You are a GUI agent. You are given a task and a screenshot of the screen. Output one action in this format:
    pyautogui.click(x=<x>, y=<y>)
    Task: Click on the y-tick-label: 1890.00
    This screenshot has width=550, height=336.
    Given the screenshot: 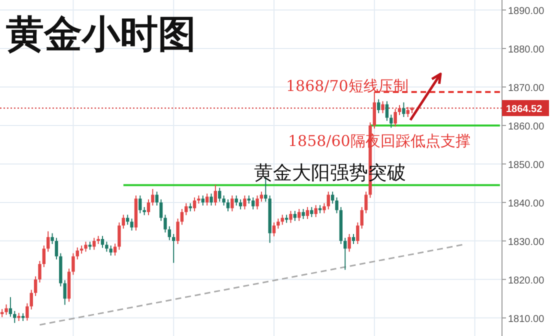 What is the action you would take?
    pyautogui.click(x=526, y=12)
    